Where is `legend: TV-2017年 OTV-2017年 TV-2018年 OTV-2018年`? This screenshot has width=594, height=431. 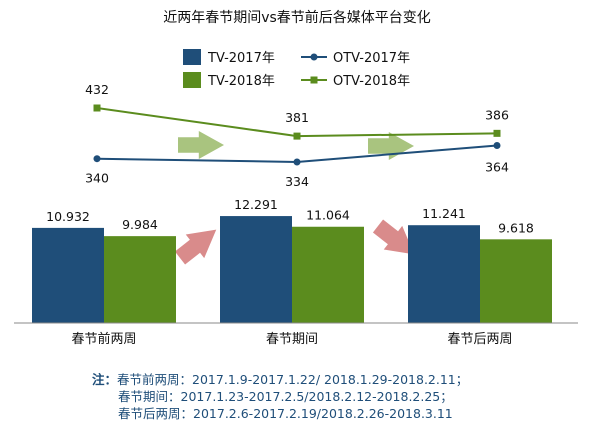
legend: TV-2017年 OTV-2017年 TV-2018年 OTV-2018年 is located at coordinates (296, 69).